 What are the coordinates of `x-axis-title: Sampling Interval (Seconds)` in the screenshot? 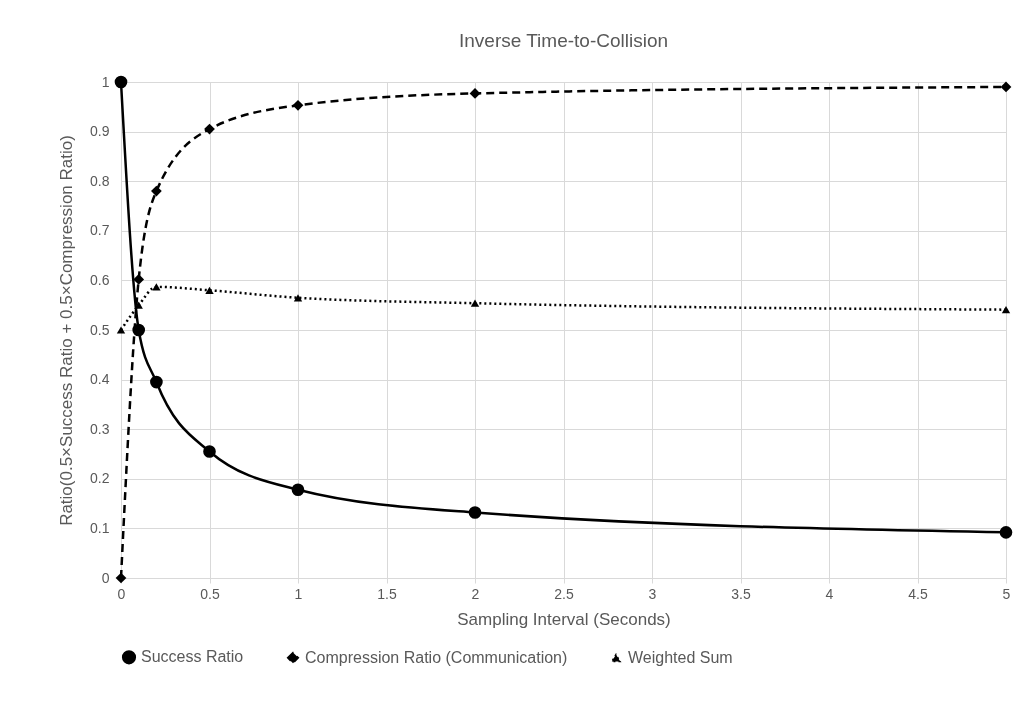 It's located at (564, 619).